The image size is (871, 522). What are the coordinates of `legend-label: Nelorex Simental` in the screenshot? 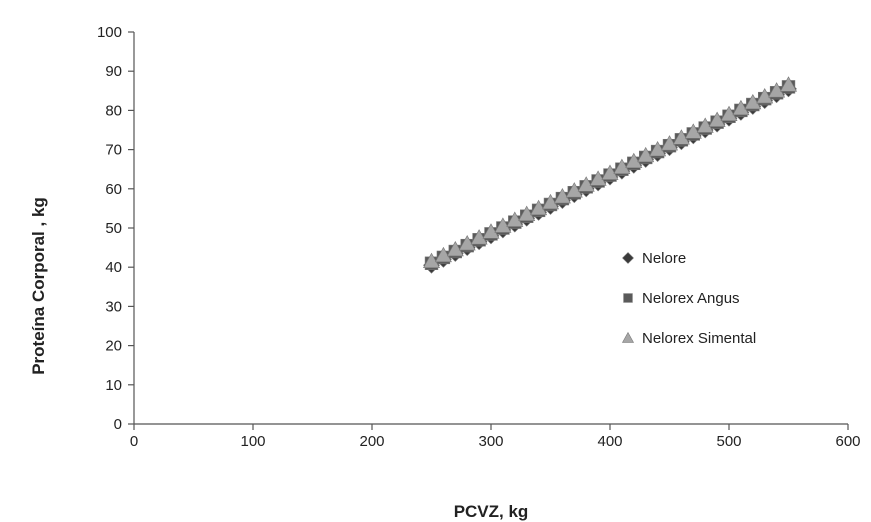 It's located at (699, 338).